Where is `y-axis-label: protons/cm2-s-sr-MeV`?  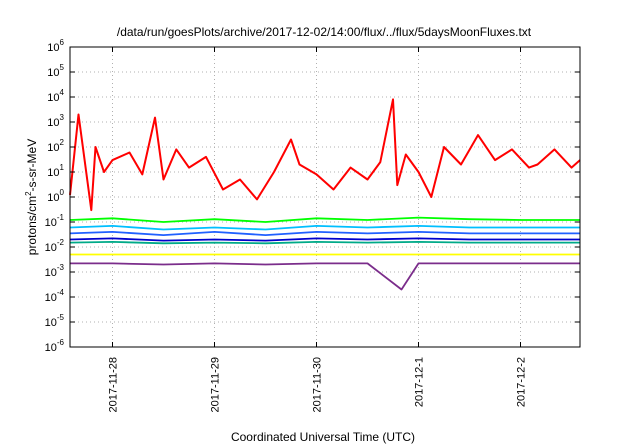
y-axis-label: protons/cm2-s-sr-MeV is located at coordinates (31, 197).